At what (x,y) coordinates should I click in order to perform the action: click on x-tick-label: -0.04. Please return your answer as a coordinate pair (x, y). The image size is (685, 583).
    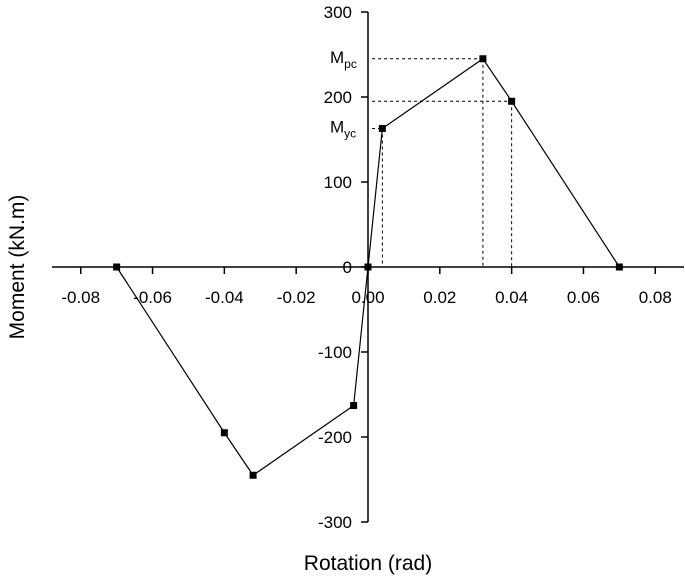
    Looking at the image, I should click on (224, 297).